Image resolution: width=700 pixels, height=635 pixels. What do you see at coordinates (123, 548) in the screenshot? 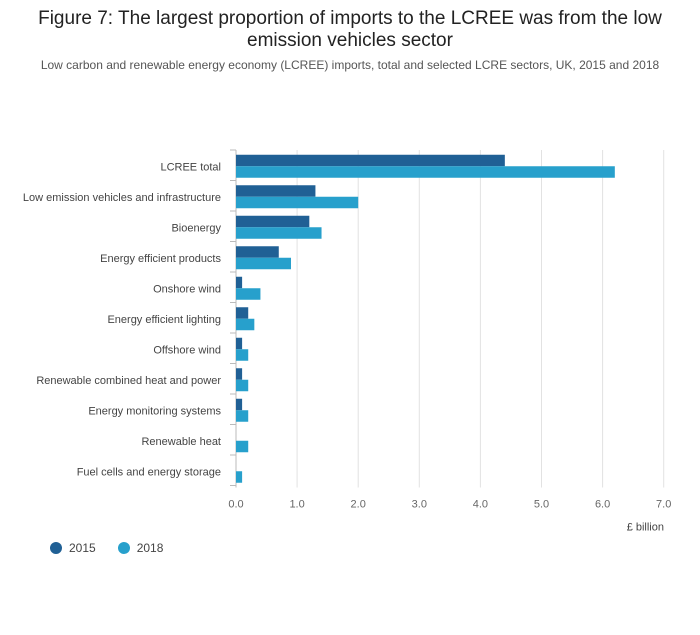
I see `legend-swatch-2018` at bounding box center [123, 548].